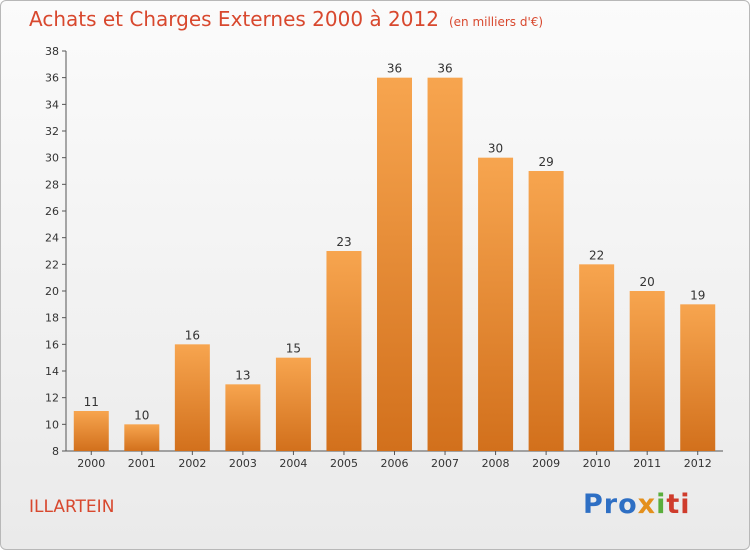 This screenshot has width=750, height=550. What do you see at coordinates (52, 398) in the screenshot?
I see `y-tick-label: 12` at bounding box center [52, 398].